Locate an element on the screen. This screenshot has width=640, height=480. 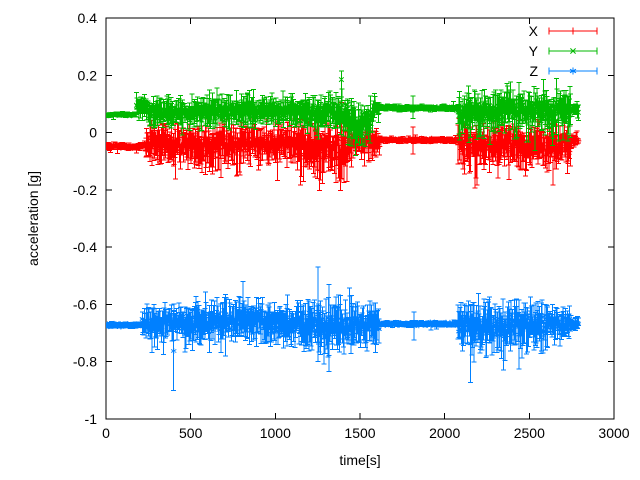
y-tick-label: 0.2 is located at coordinates (88, 75).